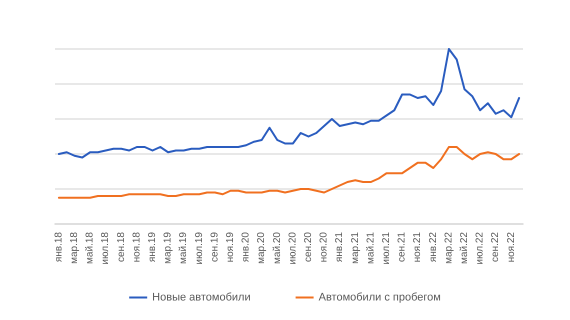 Image resolution: width=570 pixels, height=320 pixels. What do you see at coordinates (152, 247) in the screenshot?
I see `x-tick-label: янв.19` at bounding box center [152, 247].